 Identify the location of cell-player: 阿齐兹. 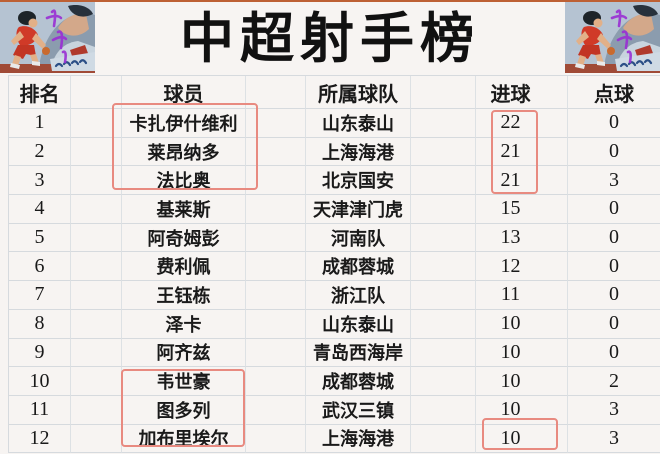
(184, 353).